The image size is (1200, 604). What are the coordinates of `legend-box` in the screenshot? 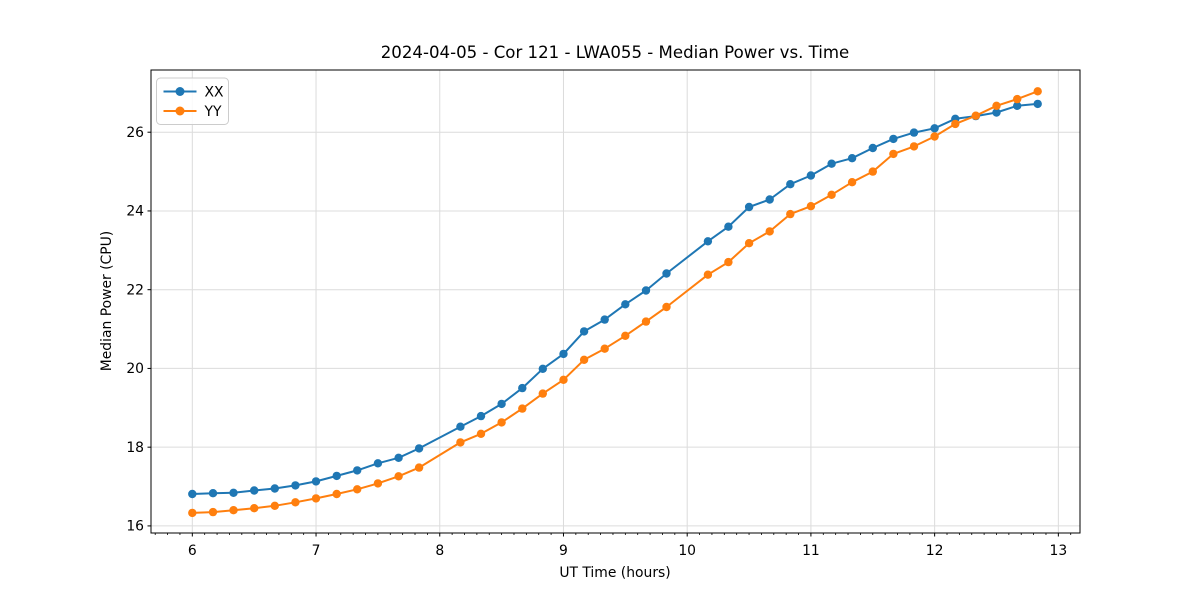 It's located at (192, 101).